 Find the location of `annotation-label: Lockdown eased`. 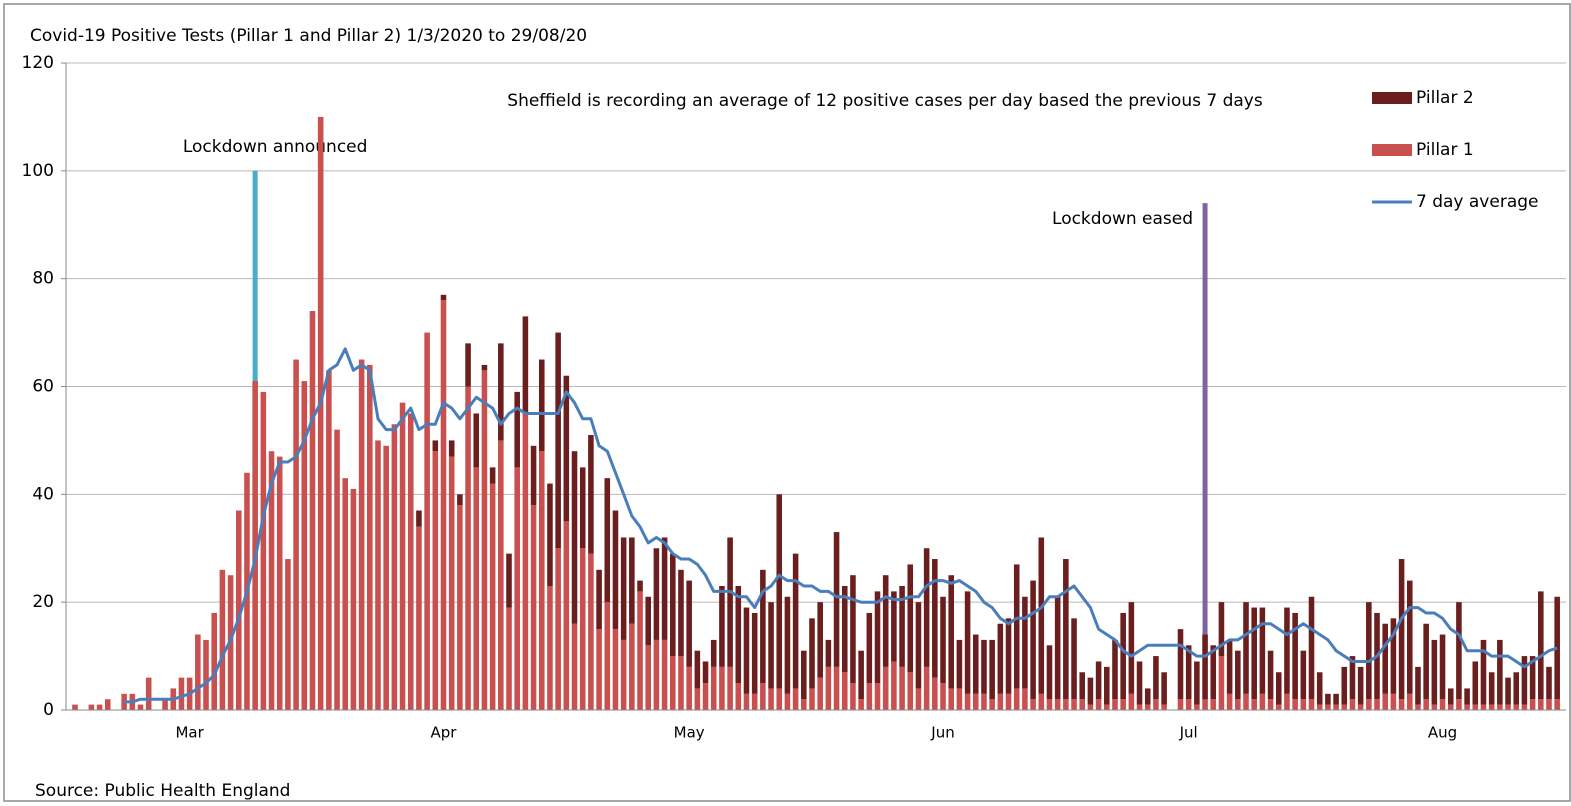

annotation-label: Lockdown eased is located at coordinates (1122, 219).